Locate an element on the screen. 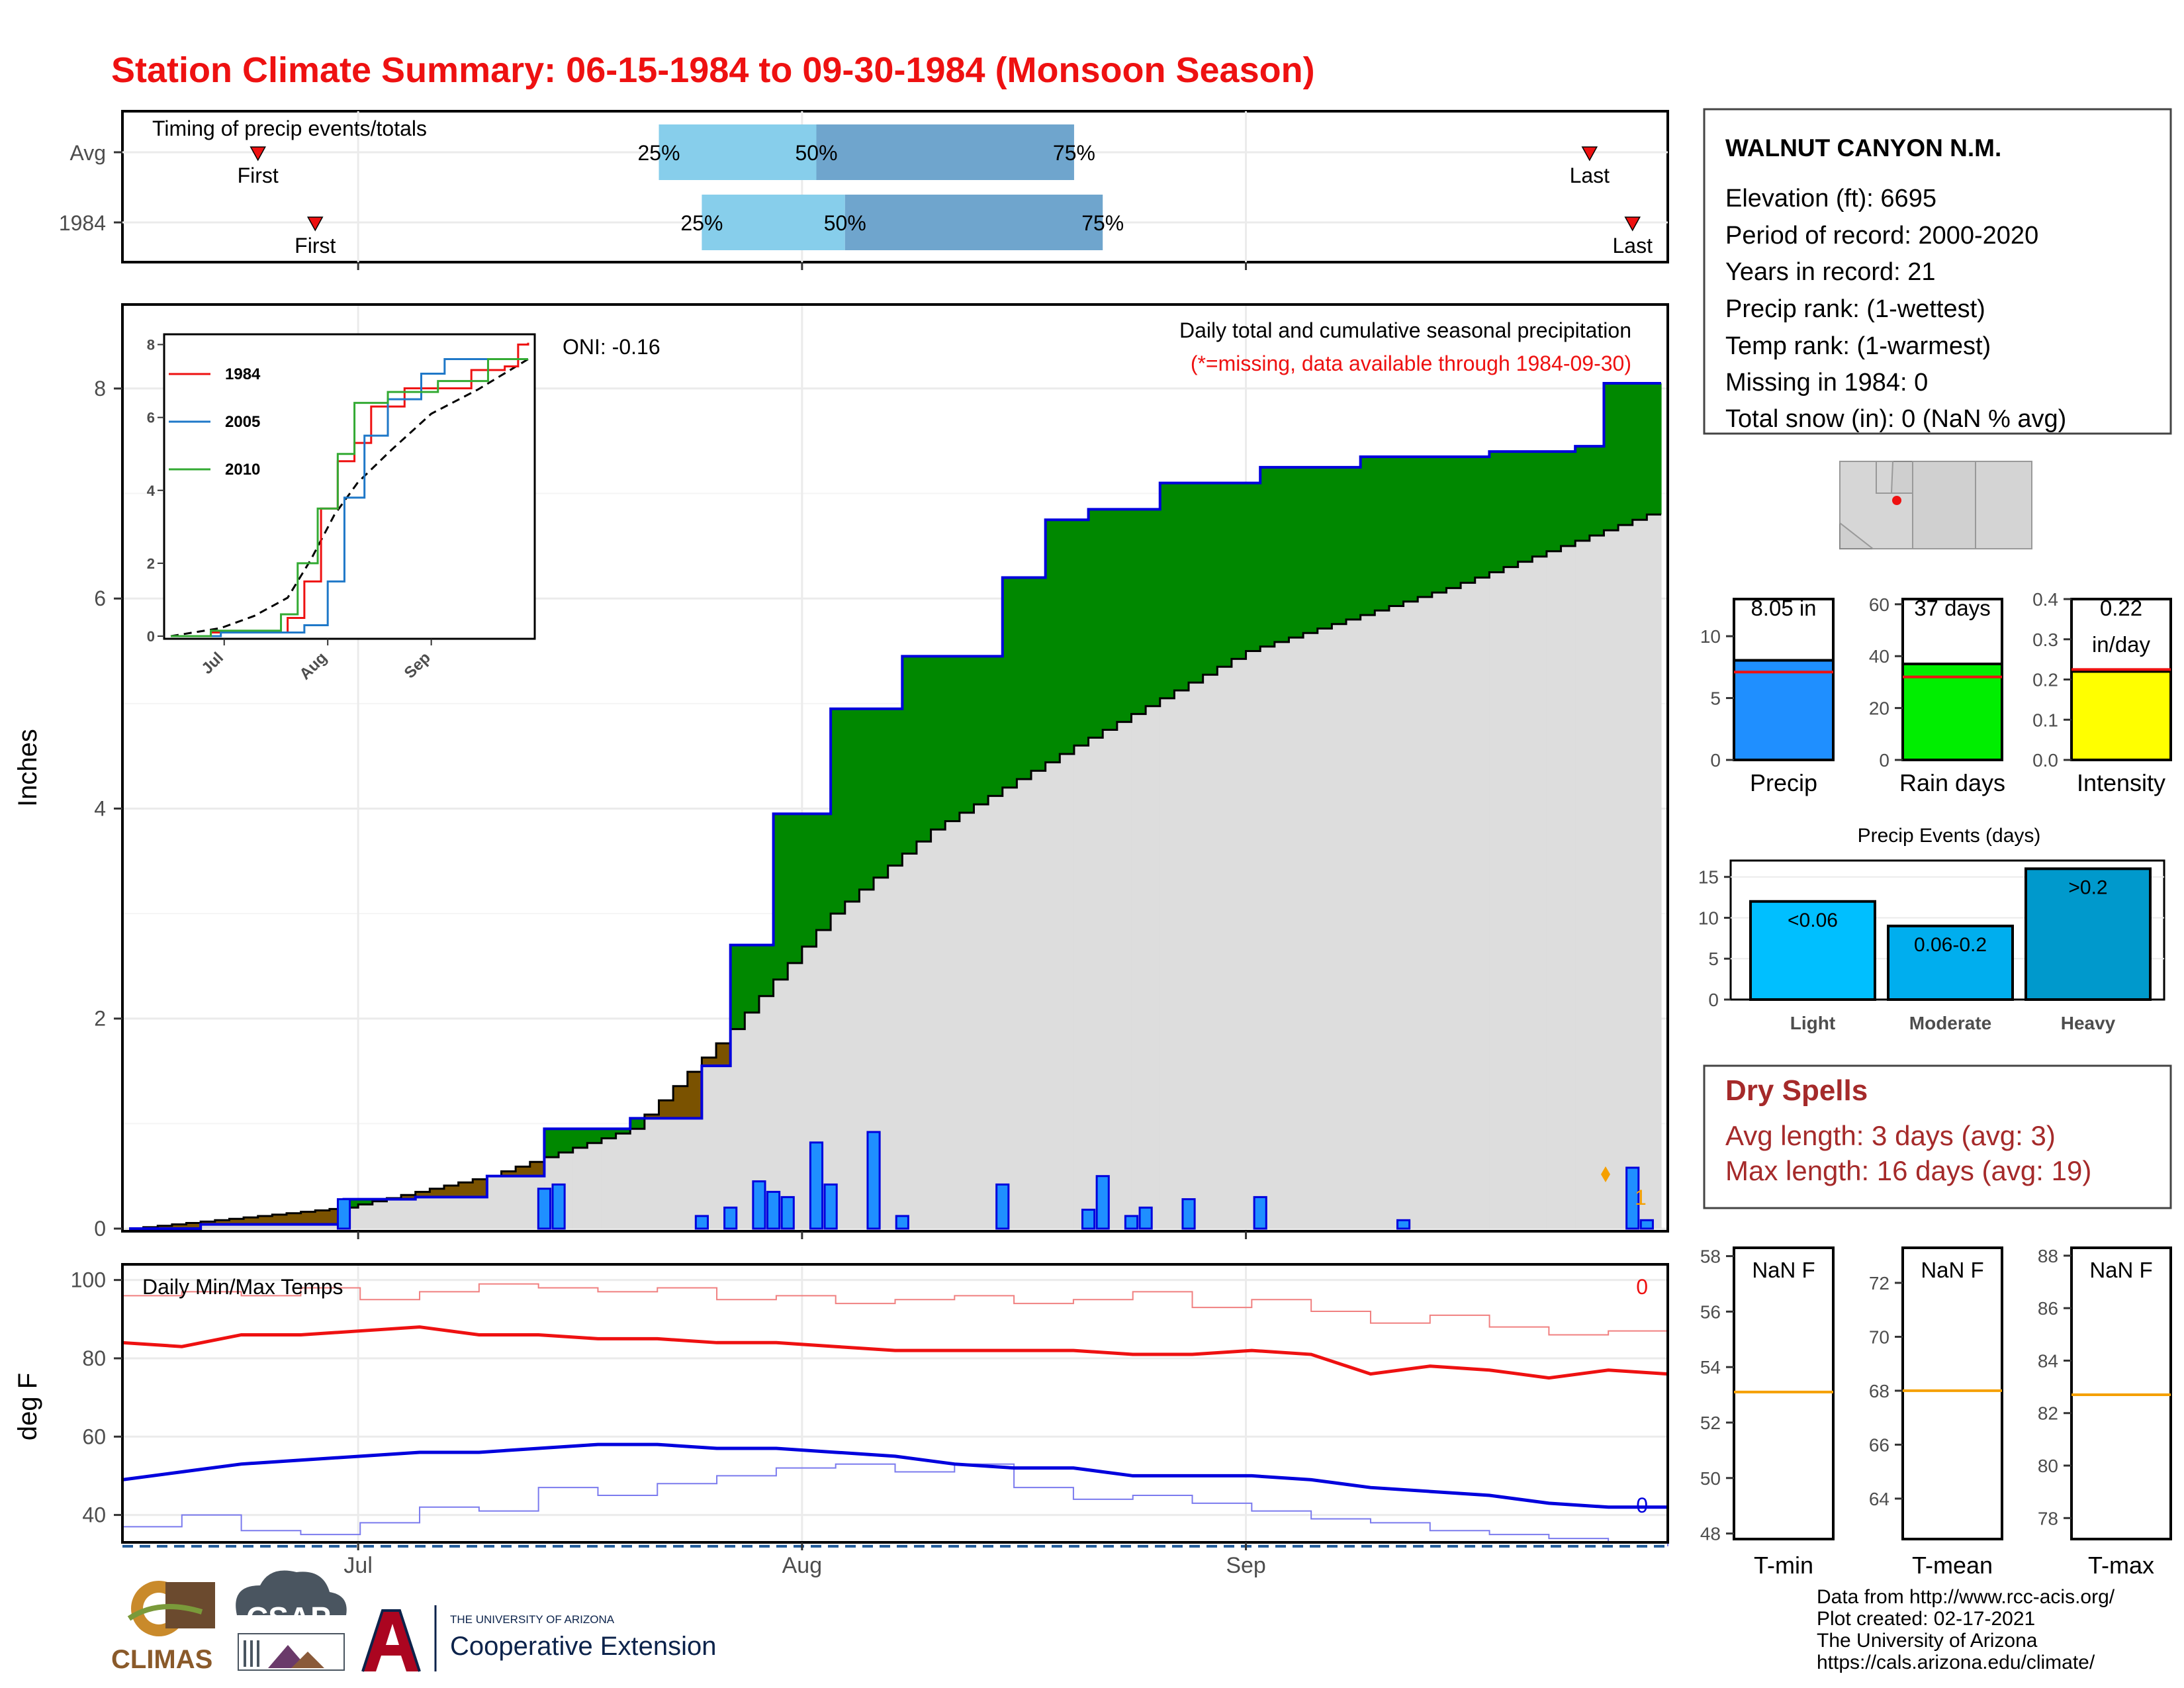 This screenshot has height=1688, width=2184. locator-map is located at coordinates (1935, 505).